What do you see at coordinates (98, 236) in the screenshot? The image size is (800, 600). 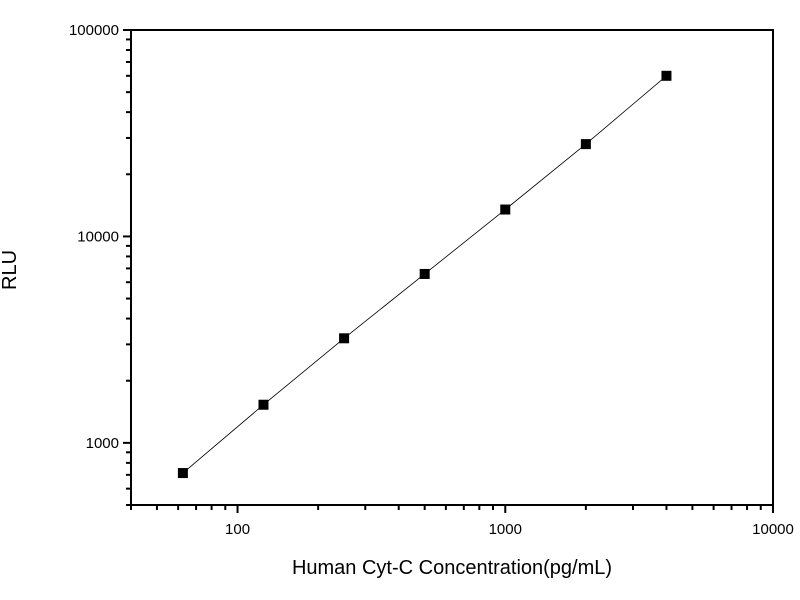 I see `y-tick-label: 10000` at bounding box center [98, 236].